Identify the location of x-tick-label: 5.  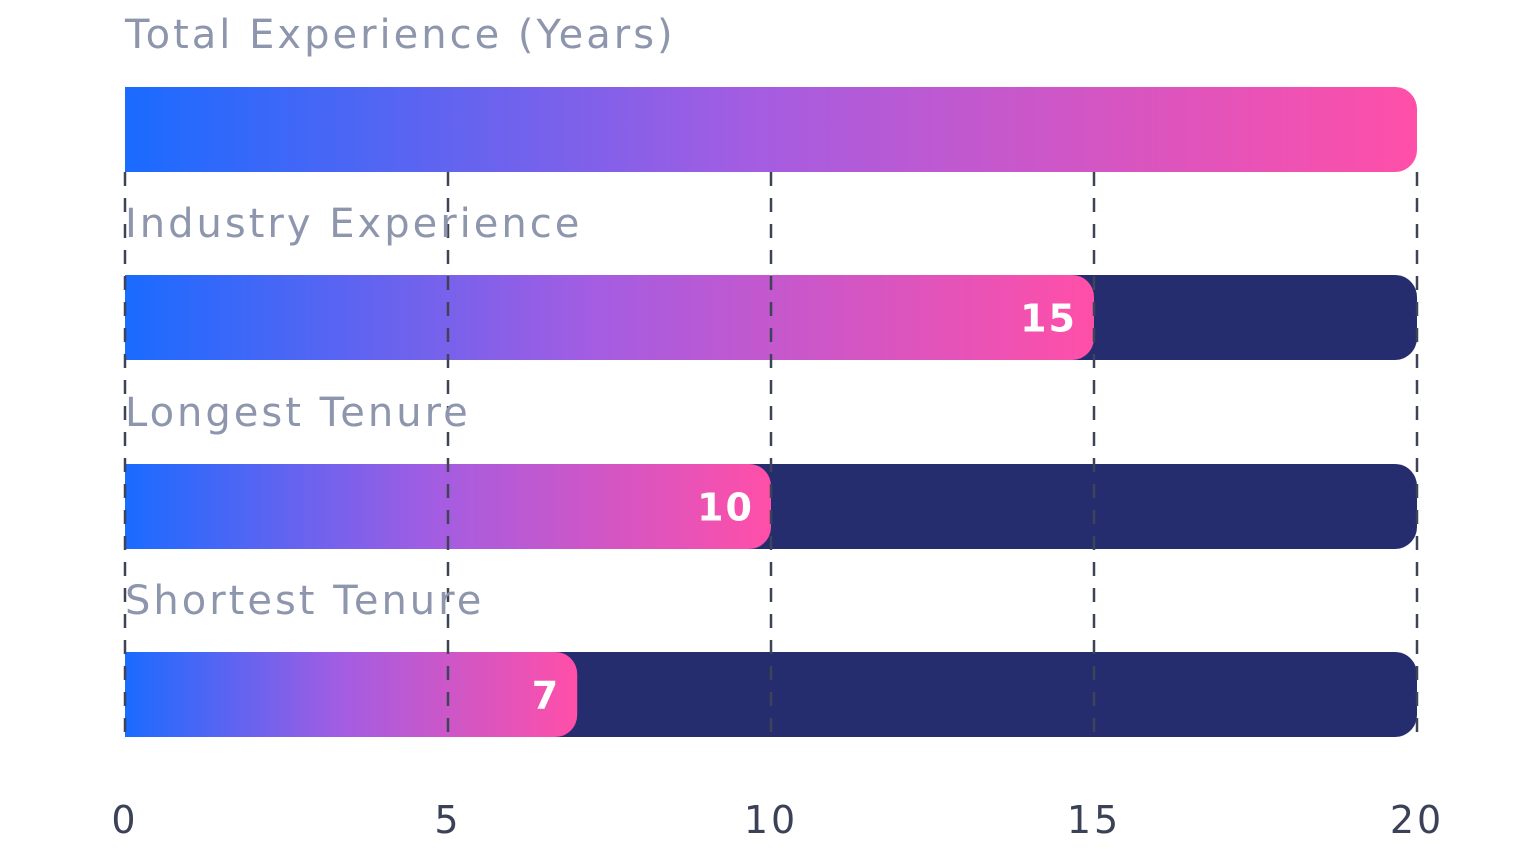
(447, 820).